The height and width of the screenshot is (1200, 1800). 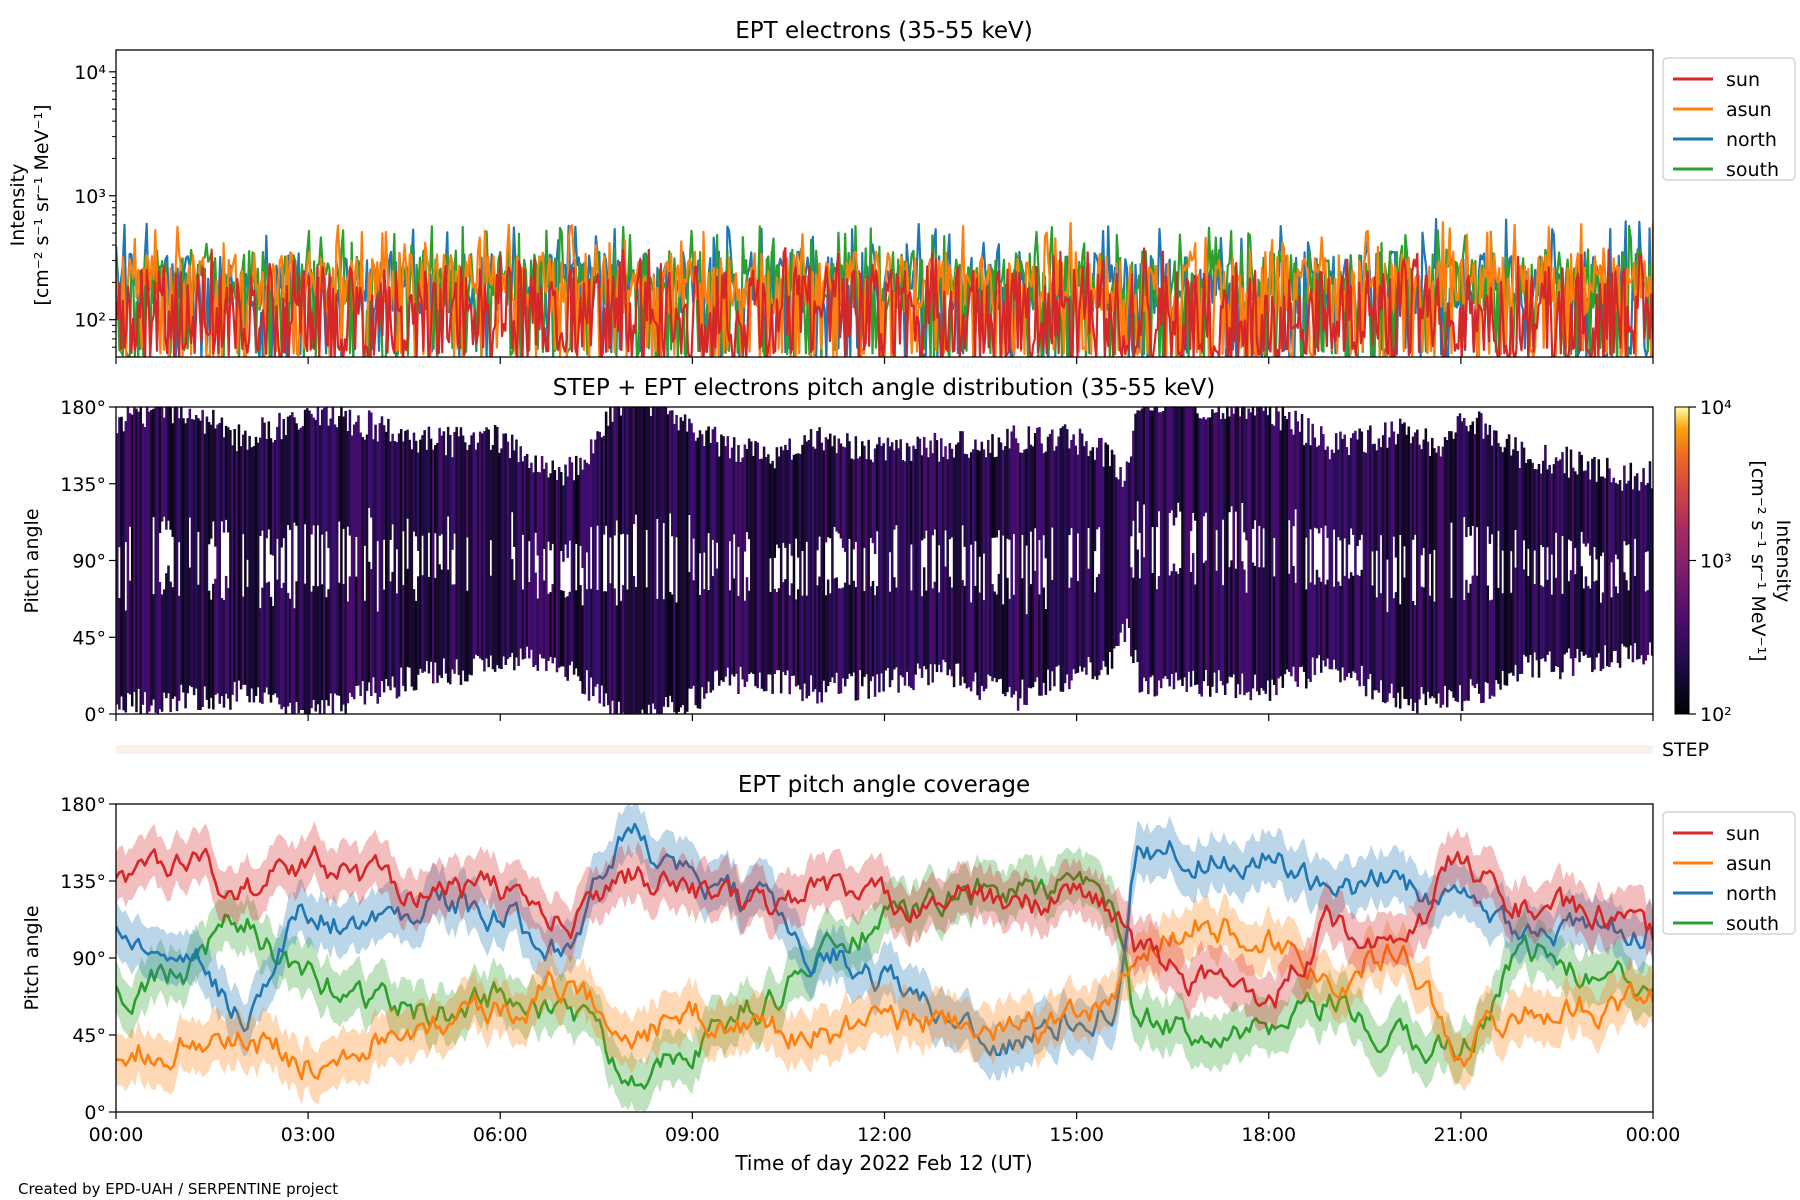 I want to click on y-tick-label: 0°, so click(x=95, y=715).